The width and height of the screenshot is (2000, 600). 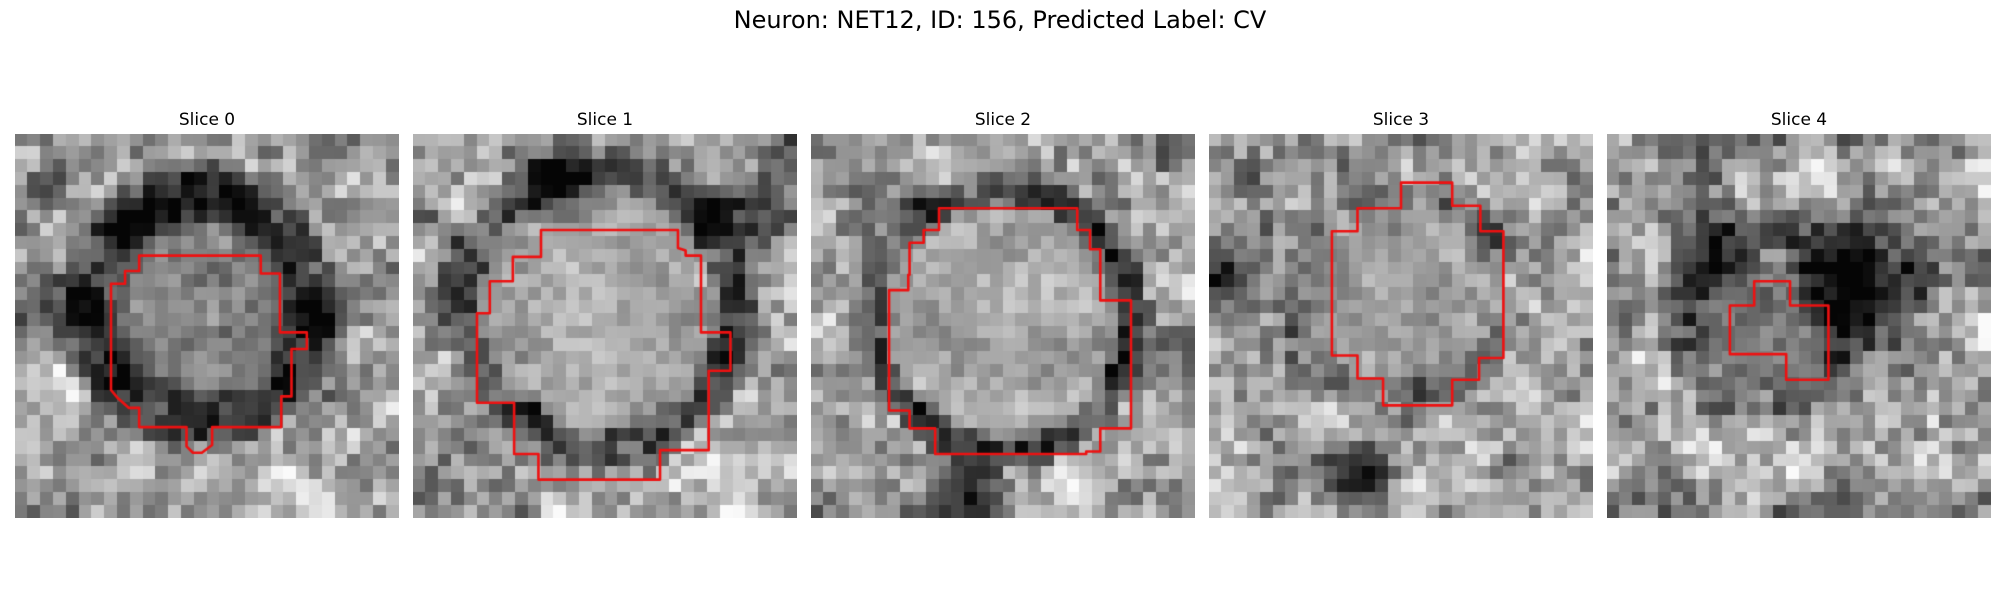 I want to click on slice-panel-0: Slice 0, so click(x=207, y=313).